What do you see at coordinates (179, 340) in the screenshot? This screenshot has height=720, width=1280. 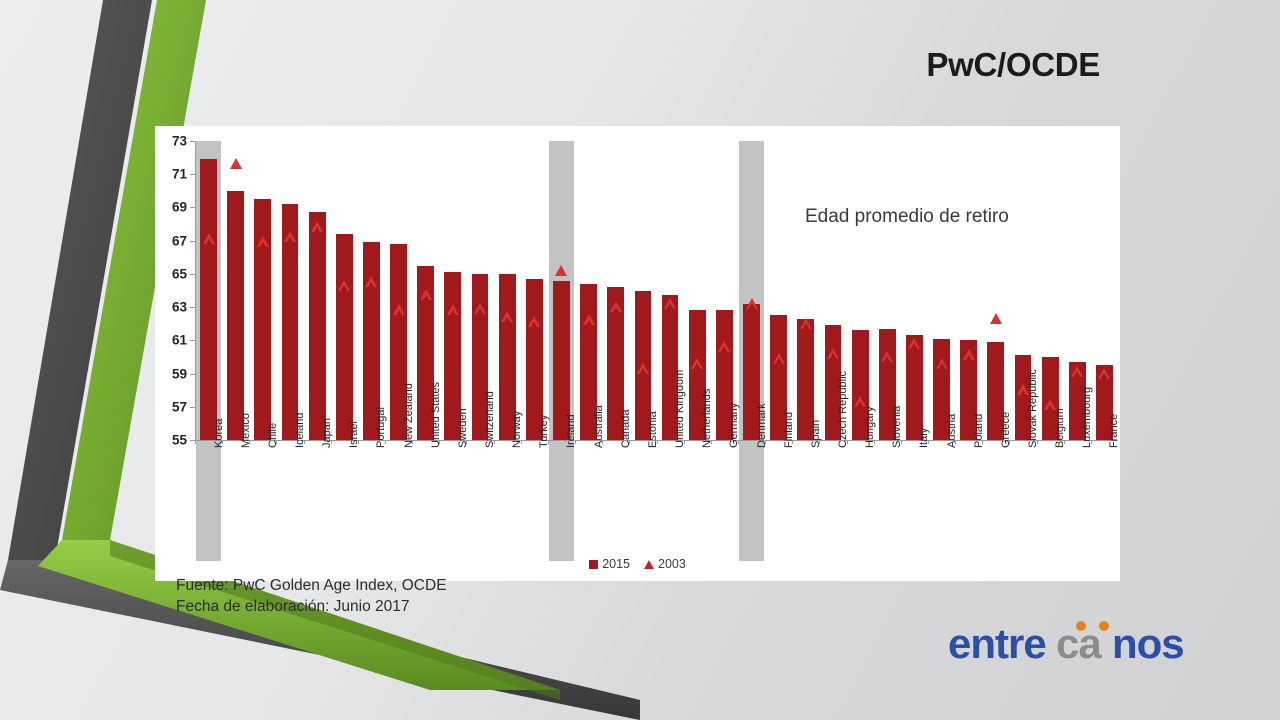 I see `y-axis-label: 61` at bounding box center [179, 340].